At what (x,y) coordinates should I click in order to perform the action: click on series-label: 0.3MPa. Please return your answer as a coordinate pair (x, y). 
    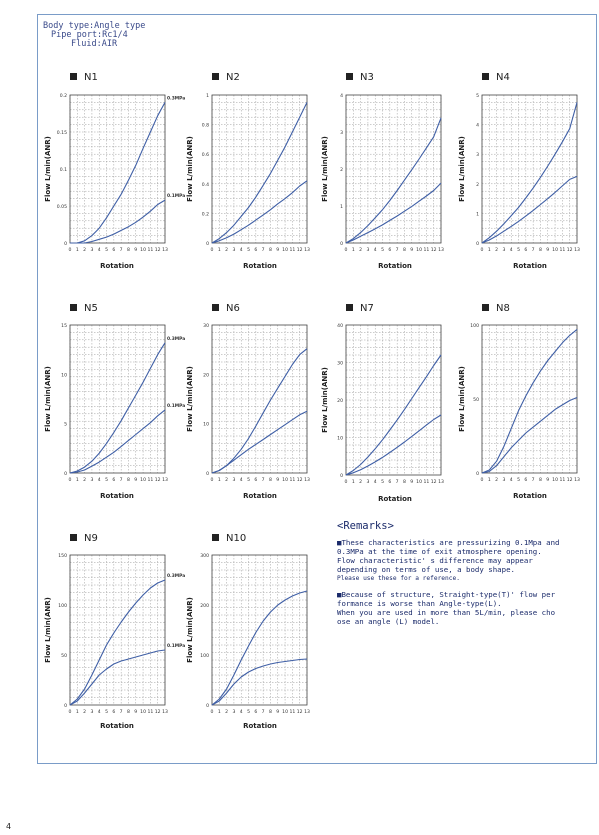
    Looking at the image, I should click on (176, 576).